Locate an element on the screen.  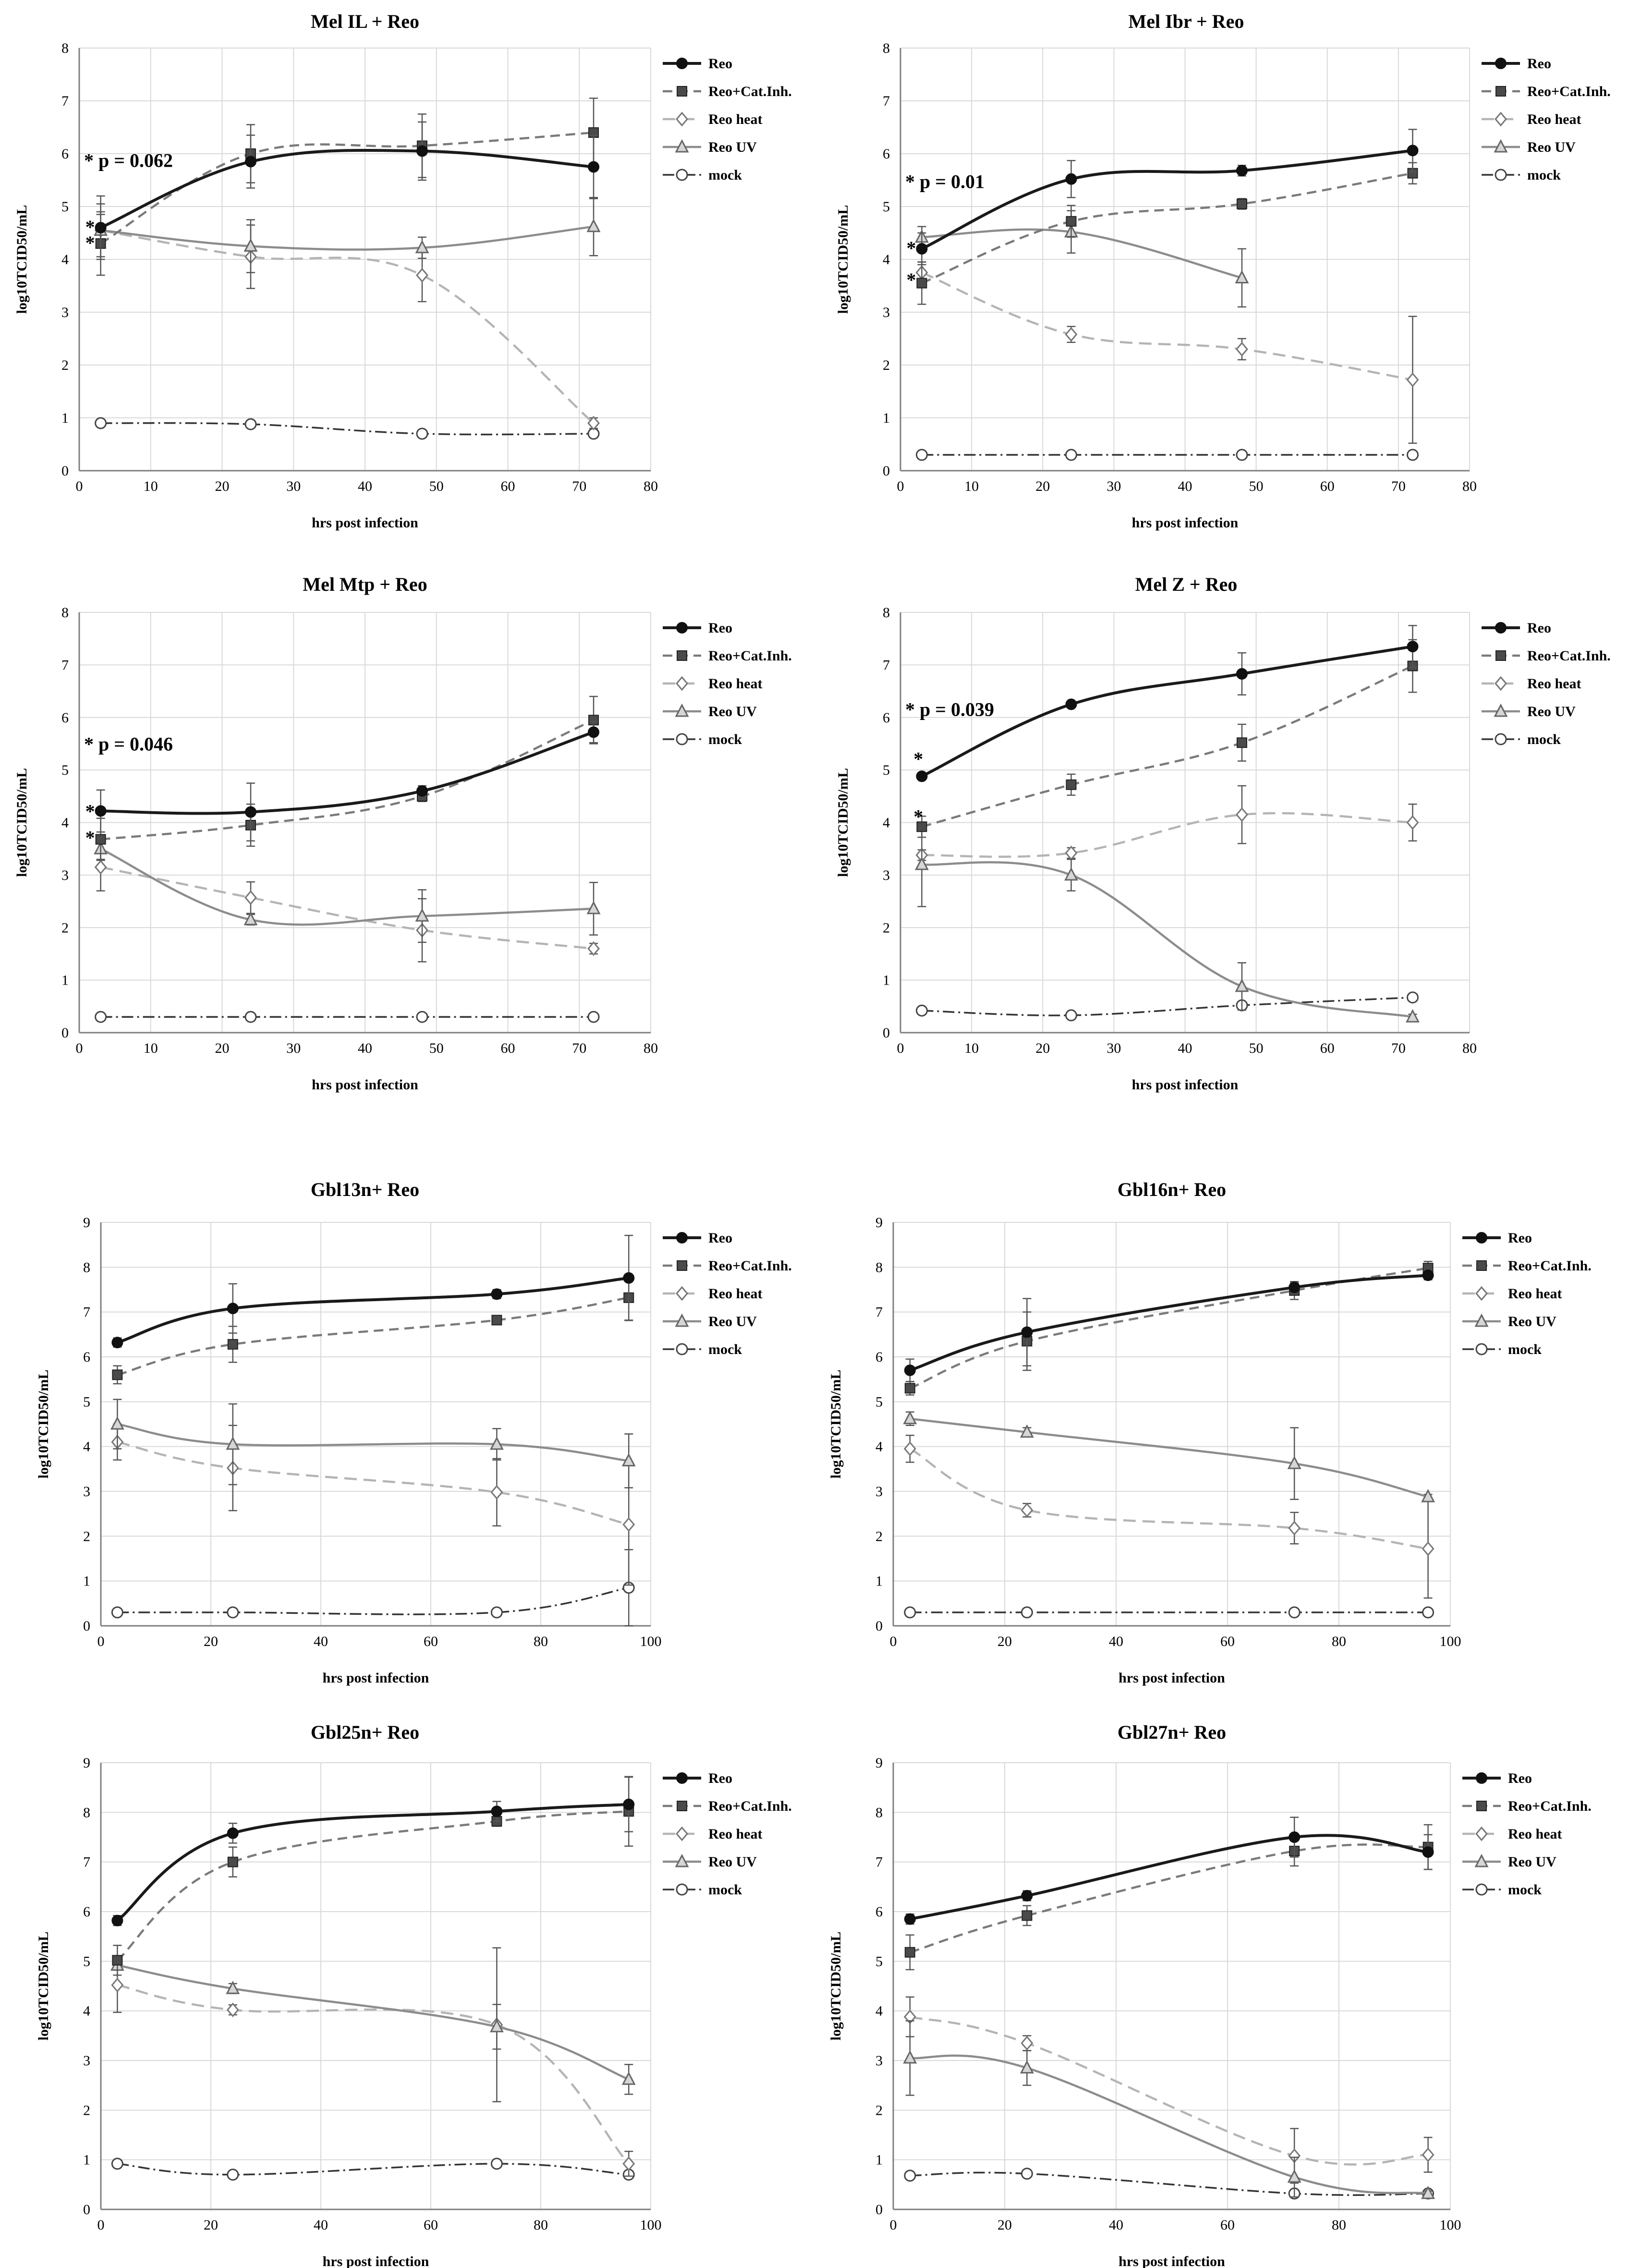
p-value-annotation: * p = 0.062 is located at coordinates (128, 160).